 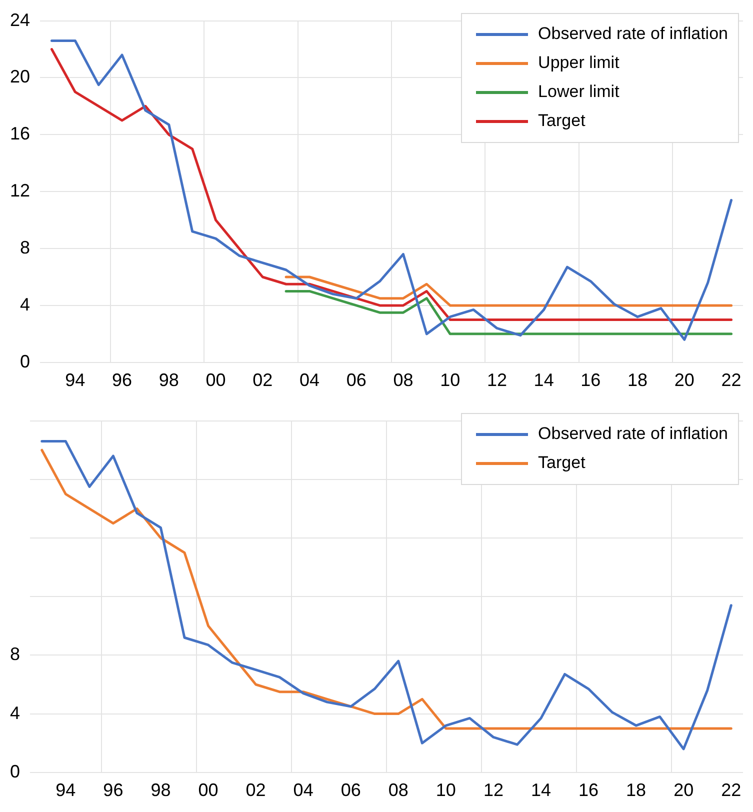 What do you see at coordinates (579, 92) in the screenshot?
I see `legend-label: Lower limit` at bounding box center [579, 92].